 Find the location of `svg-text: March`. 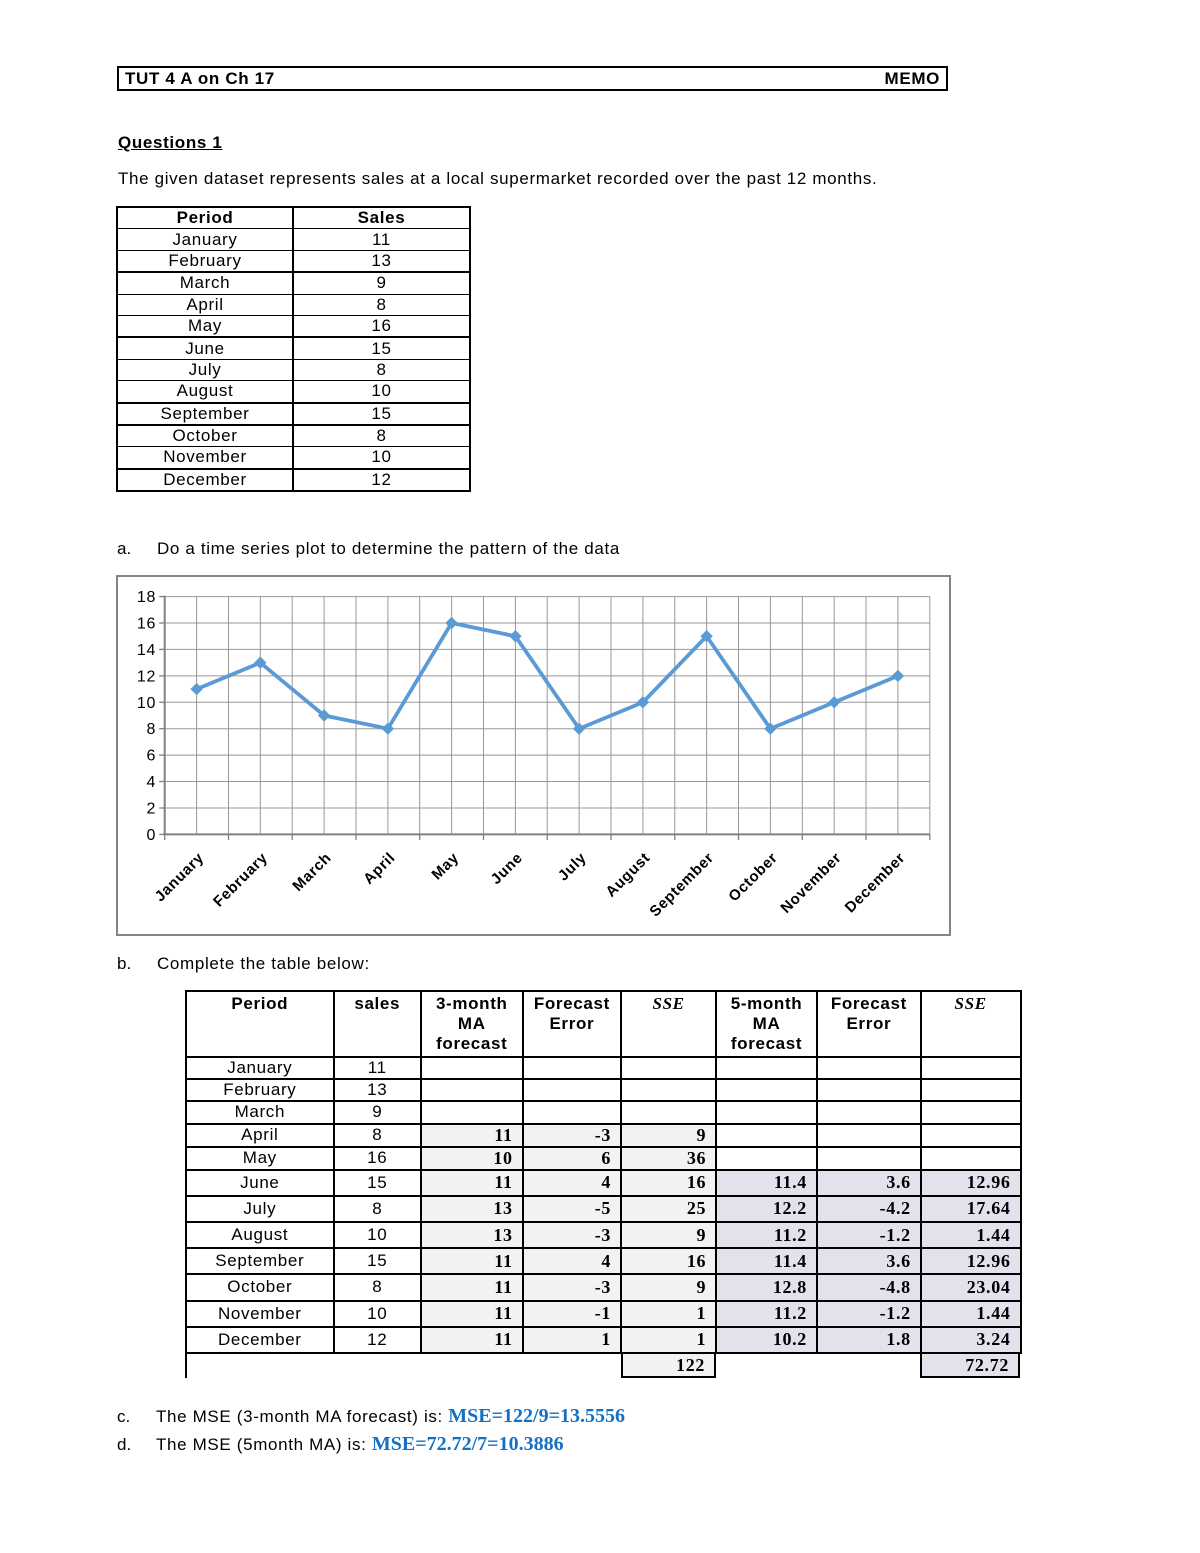

svg-text: March is located at coordinates (312, 872).